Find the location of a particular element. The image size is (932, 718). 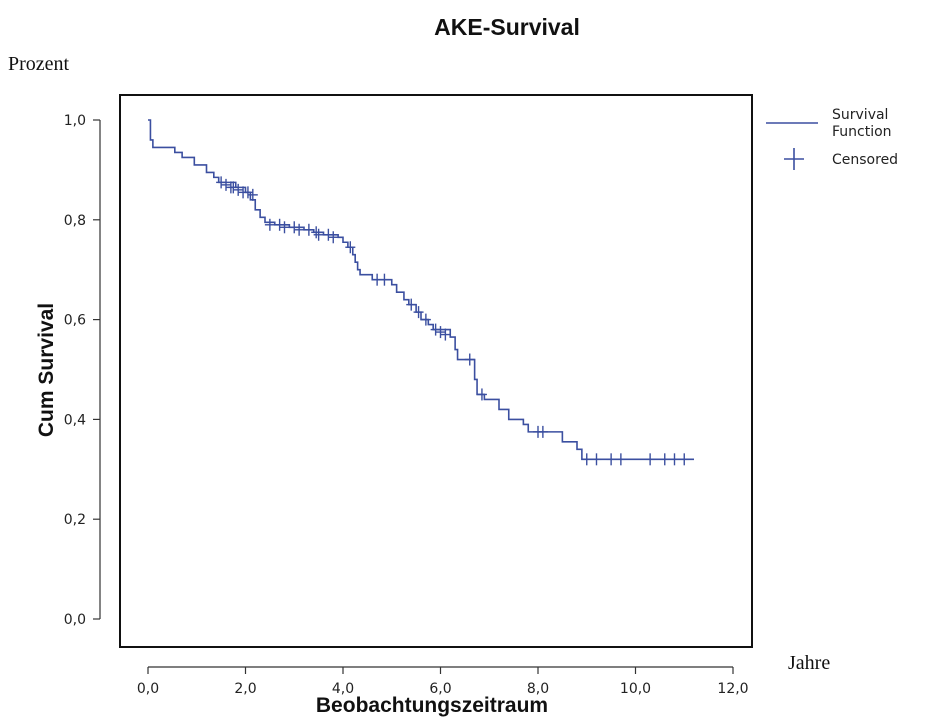

x-tick-label: 0,0 is located at coordinates (148, 689).